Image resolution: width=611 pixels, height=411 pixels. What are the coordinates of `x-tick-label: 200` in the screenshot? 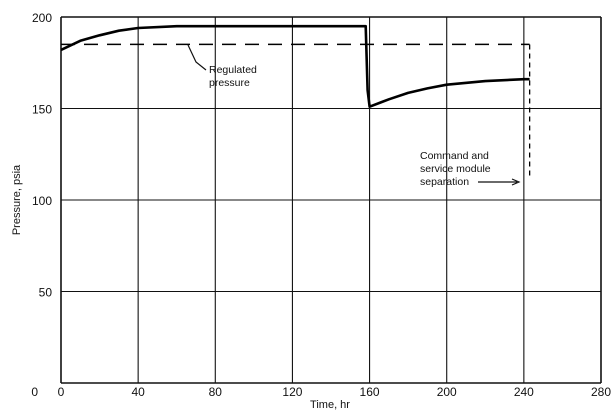 It's located at (447, 392).